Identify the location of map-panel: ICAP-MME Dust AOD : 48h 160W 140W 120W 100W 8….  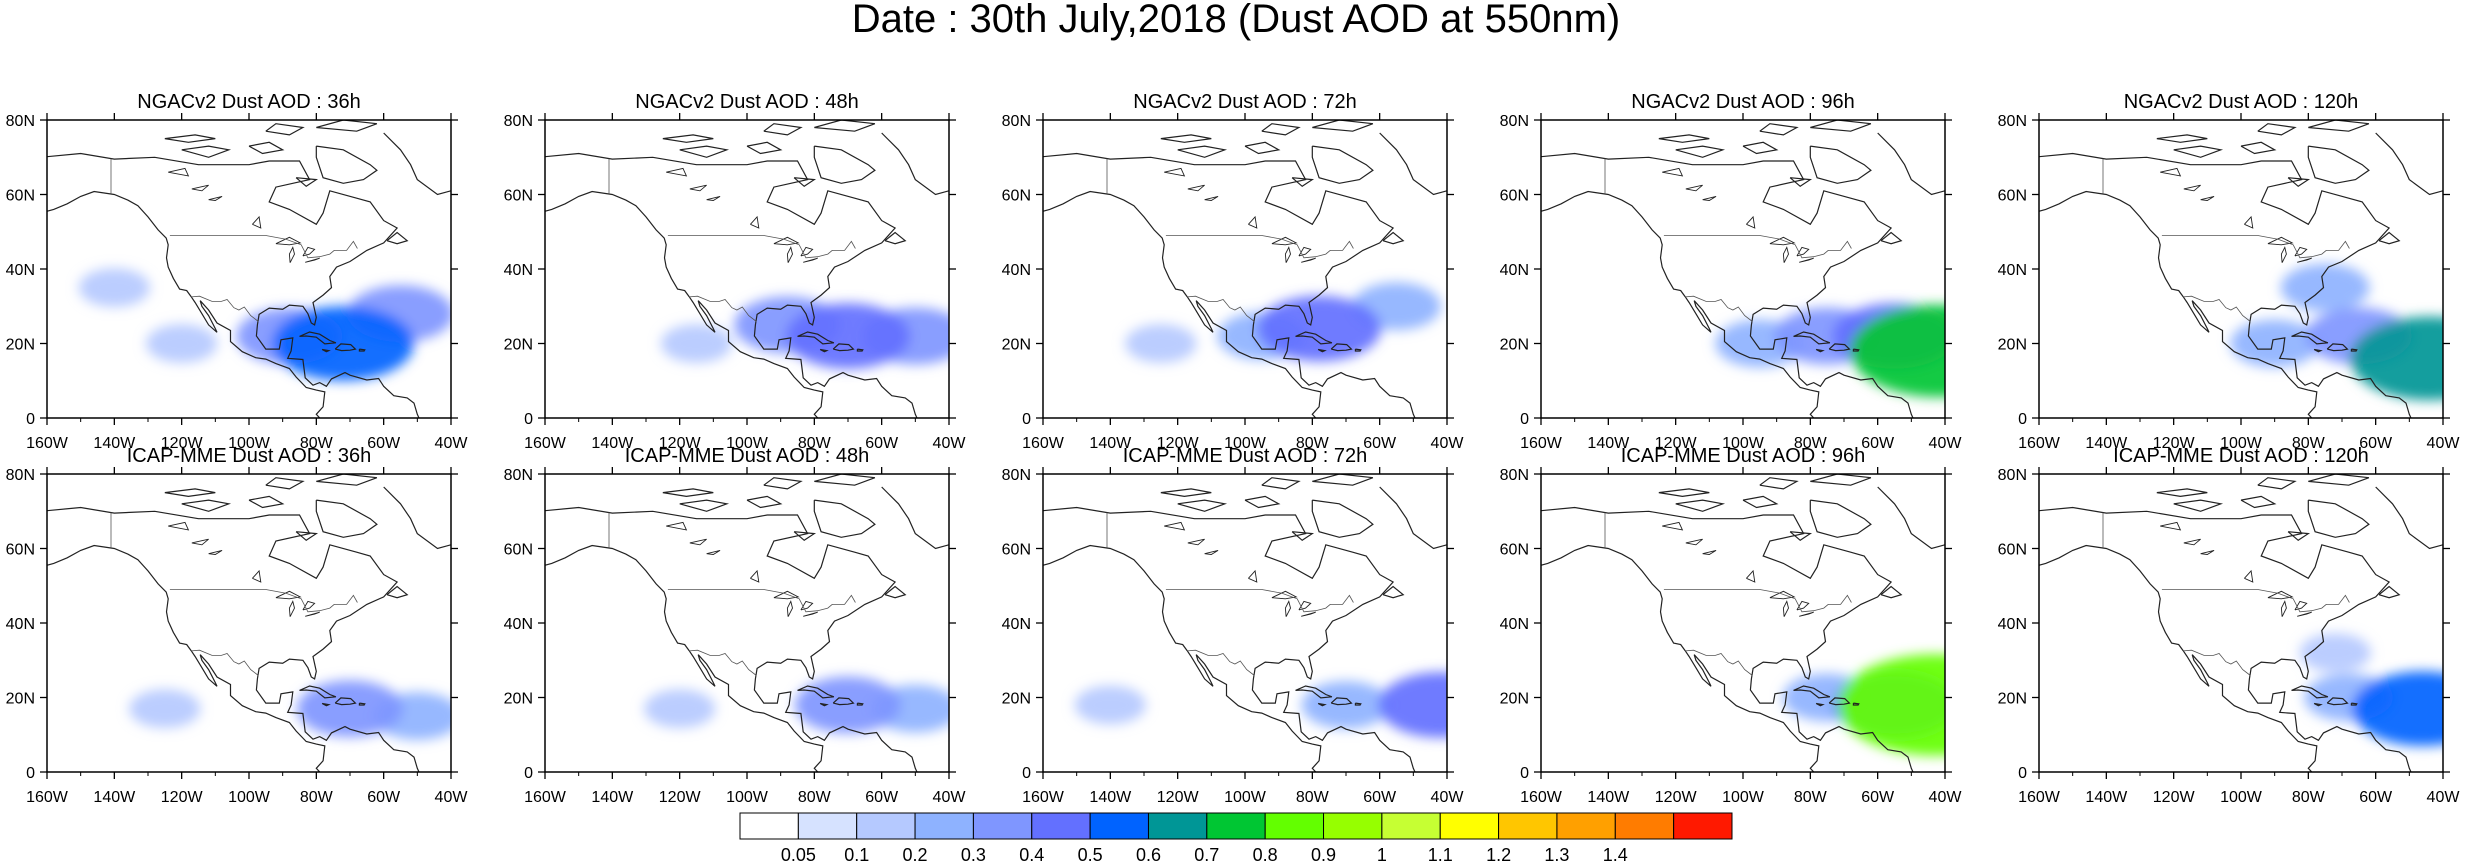
(735, 625).